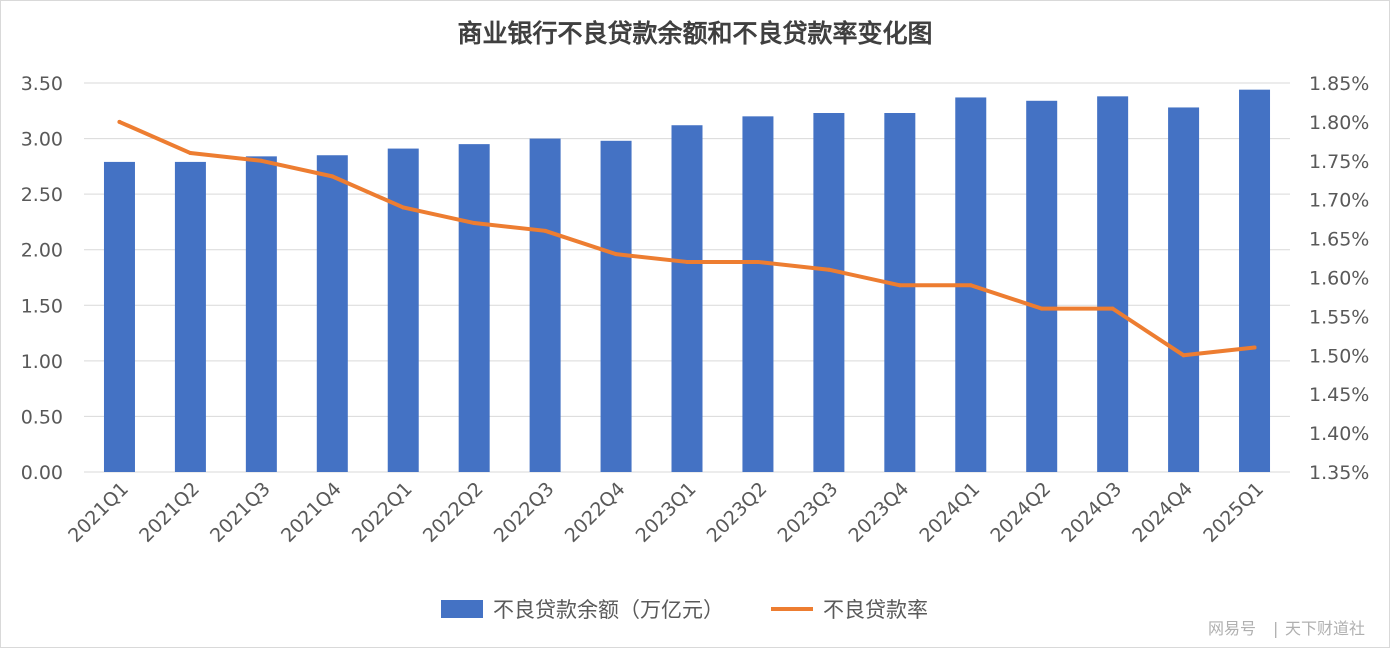 This screenshot has height=652, width=1390. Describe the element at coordinates (462, 609) in the screenshot. I see `legend-bar-swatch` at that location.